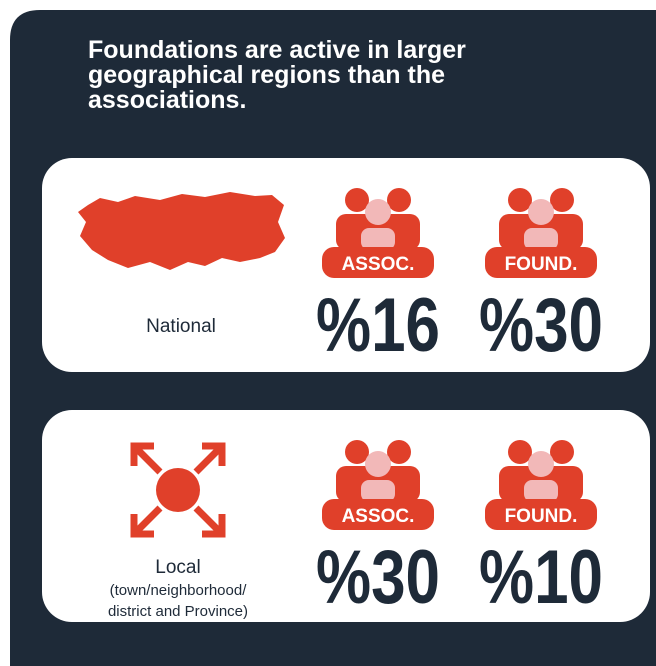 This screenshot has width=656, height=666. I want to click on percentage: %16, so click(378, 325).